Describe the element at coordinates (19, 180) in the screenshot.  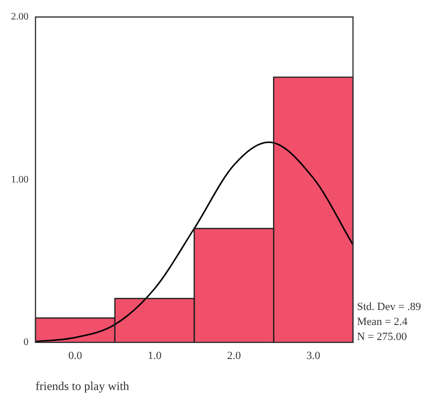
I see `y-tick-label: 1.00` at that location.